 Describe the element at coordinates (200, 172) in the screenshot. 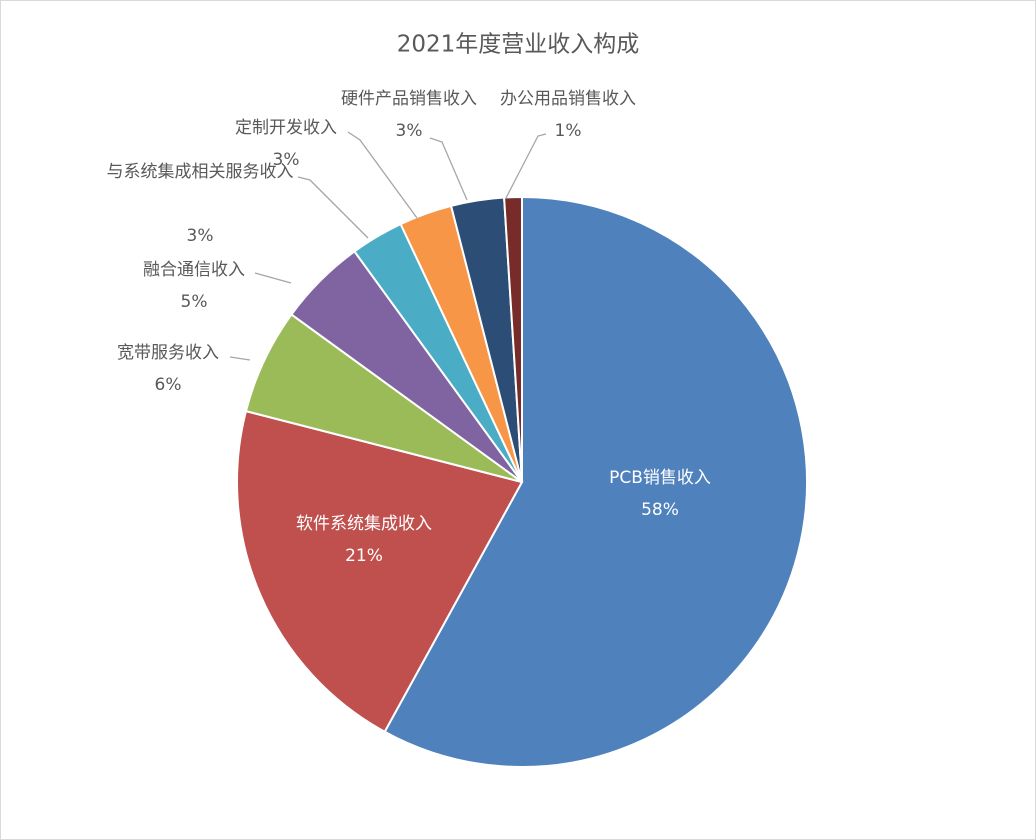

I see `slice-label: 与系统集成相关服务收入` at that location.